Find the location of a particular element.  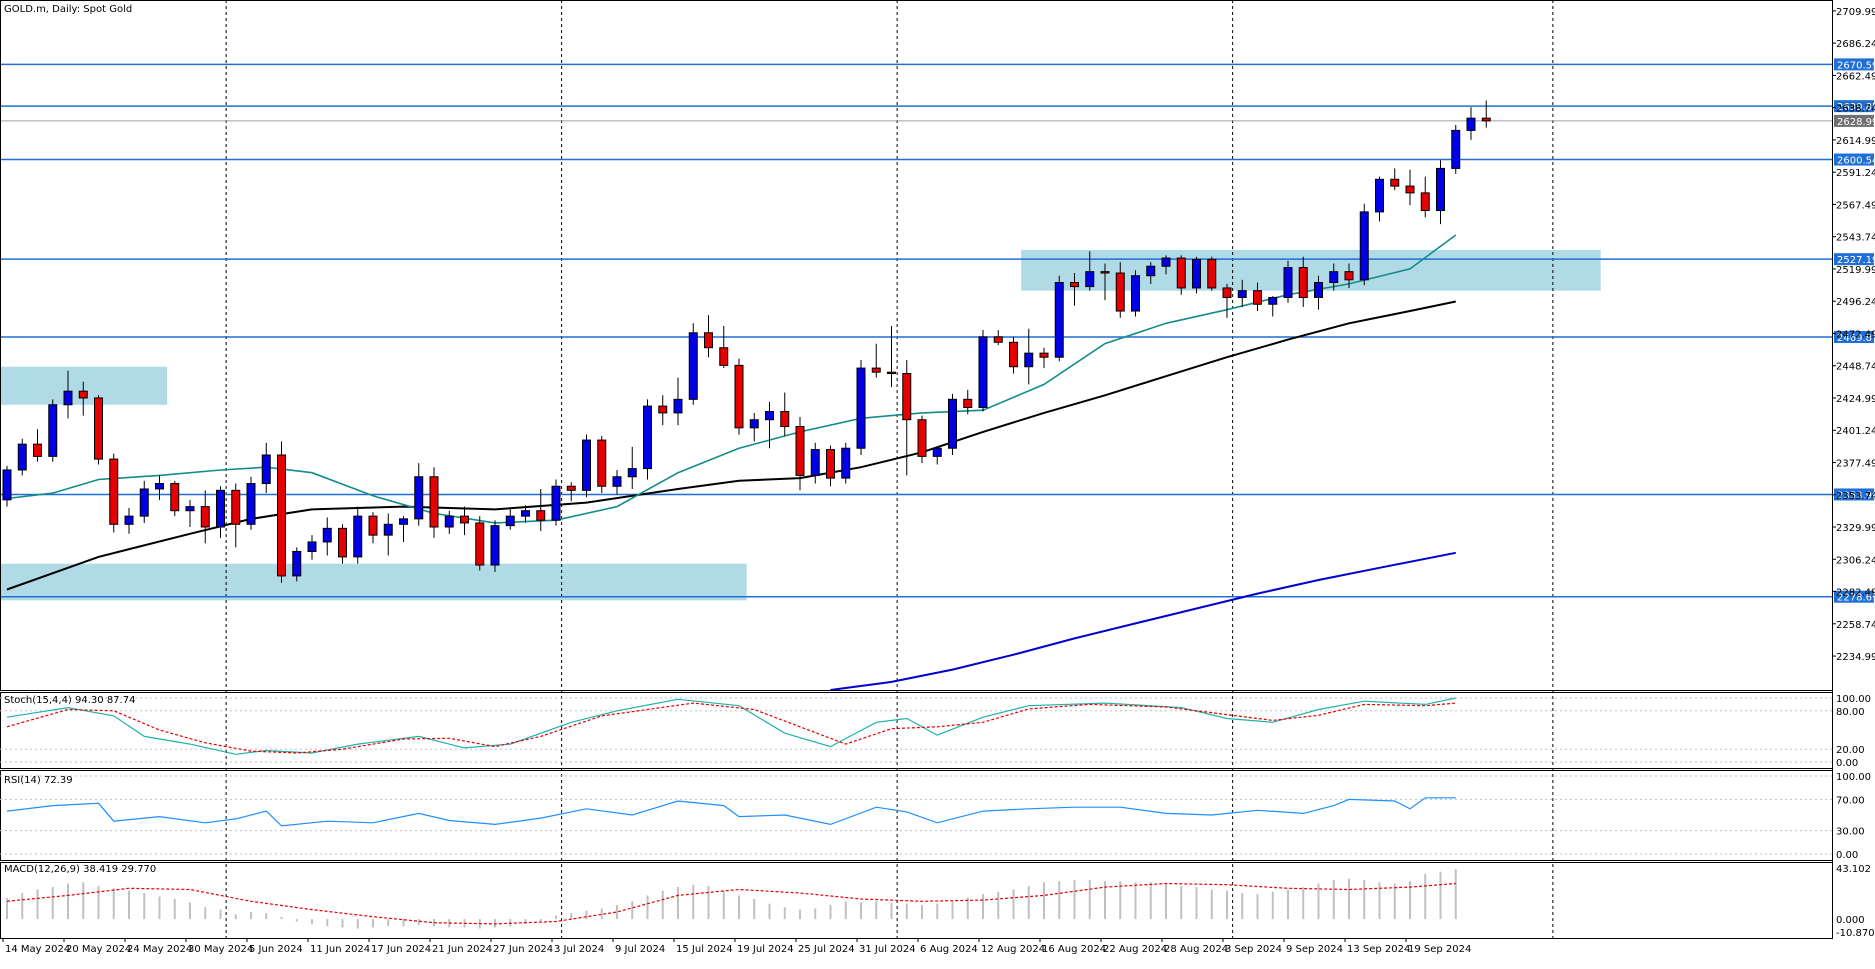

level-label-6: 2278.69 is located at coordinates (1856, 598).